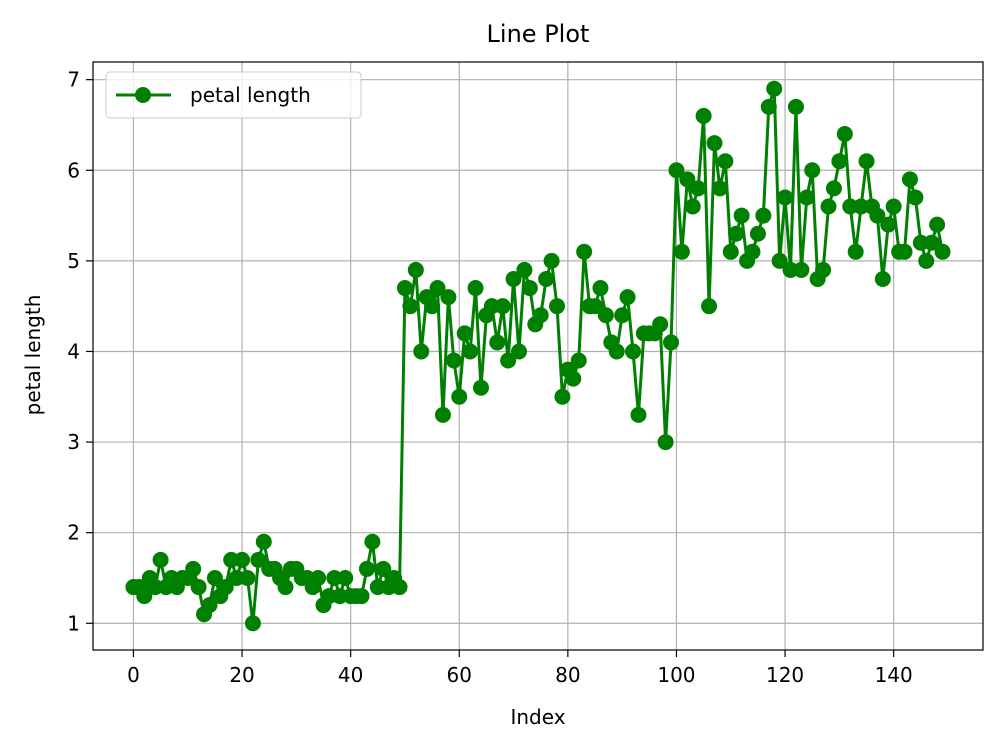 The width and height of the screenshot is (1003, 751). Describe the element at coordinates (73, 533) in the screenshot. I see `y-tick-label: 2` at that location.